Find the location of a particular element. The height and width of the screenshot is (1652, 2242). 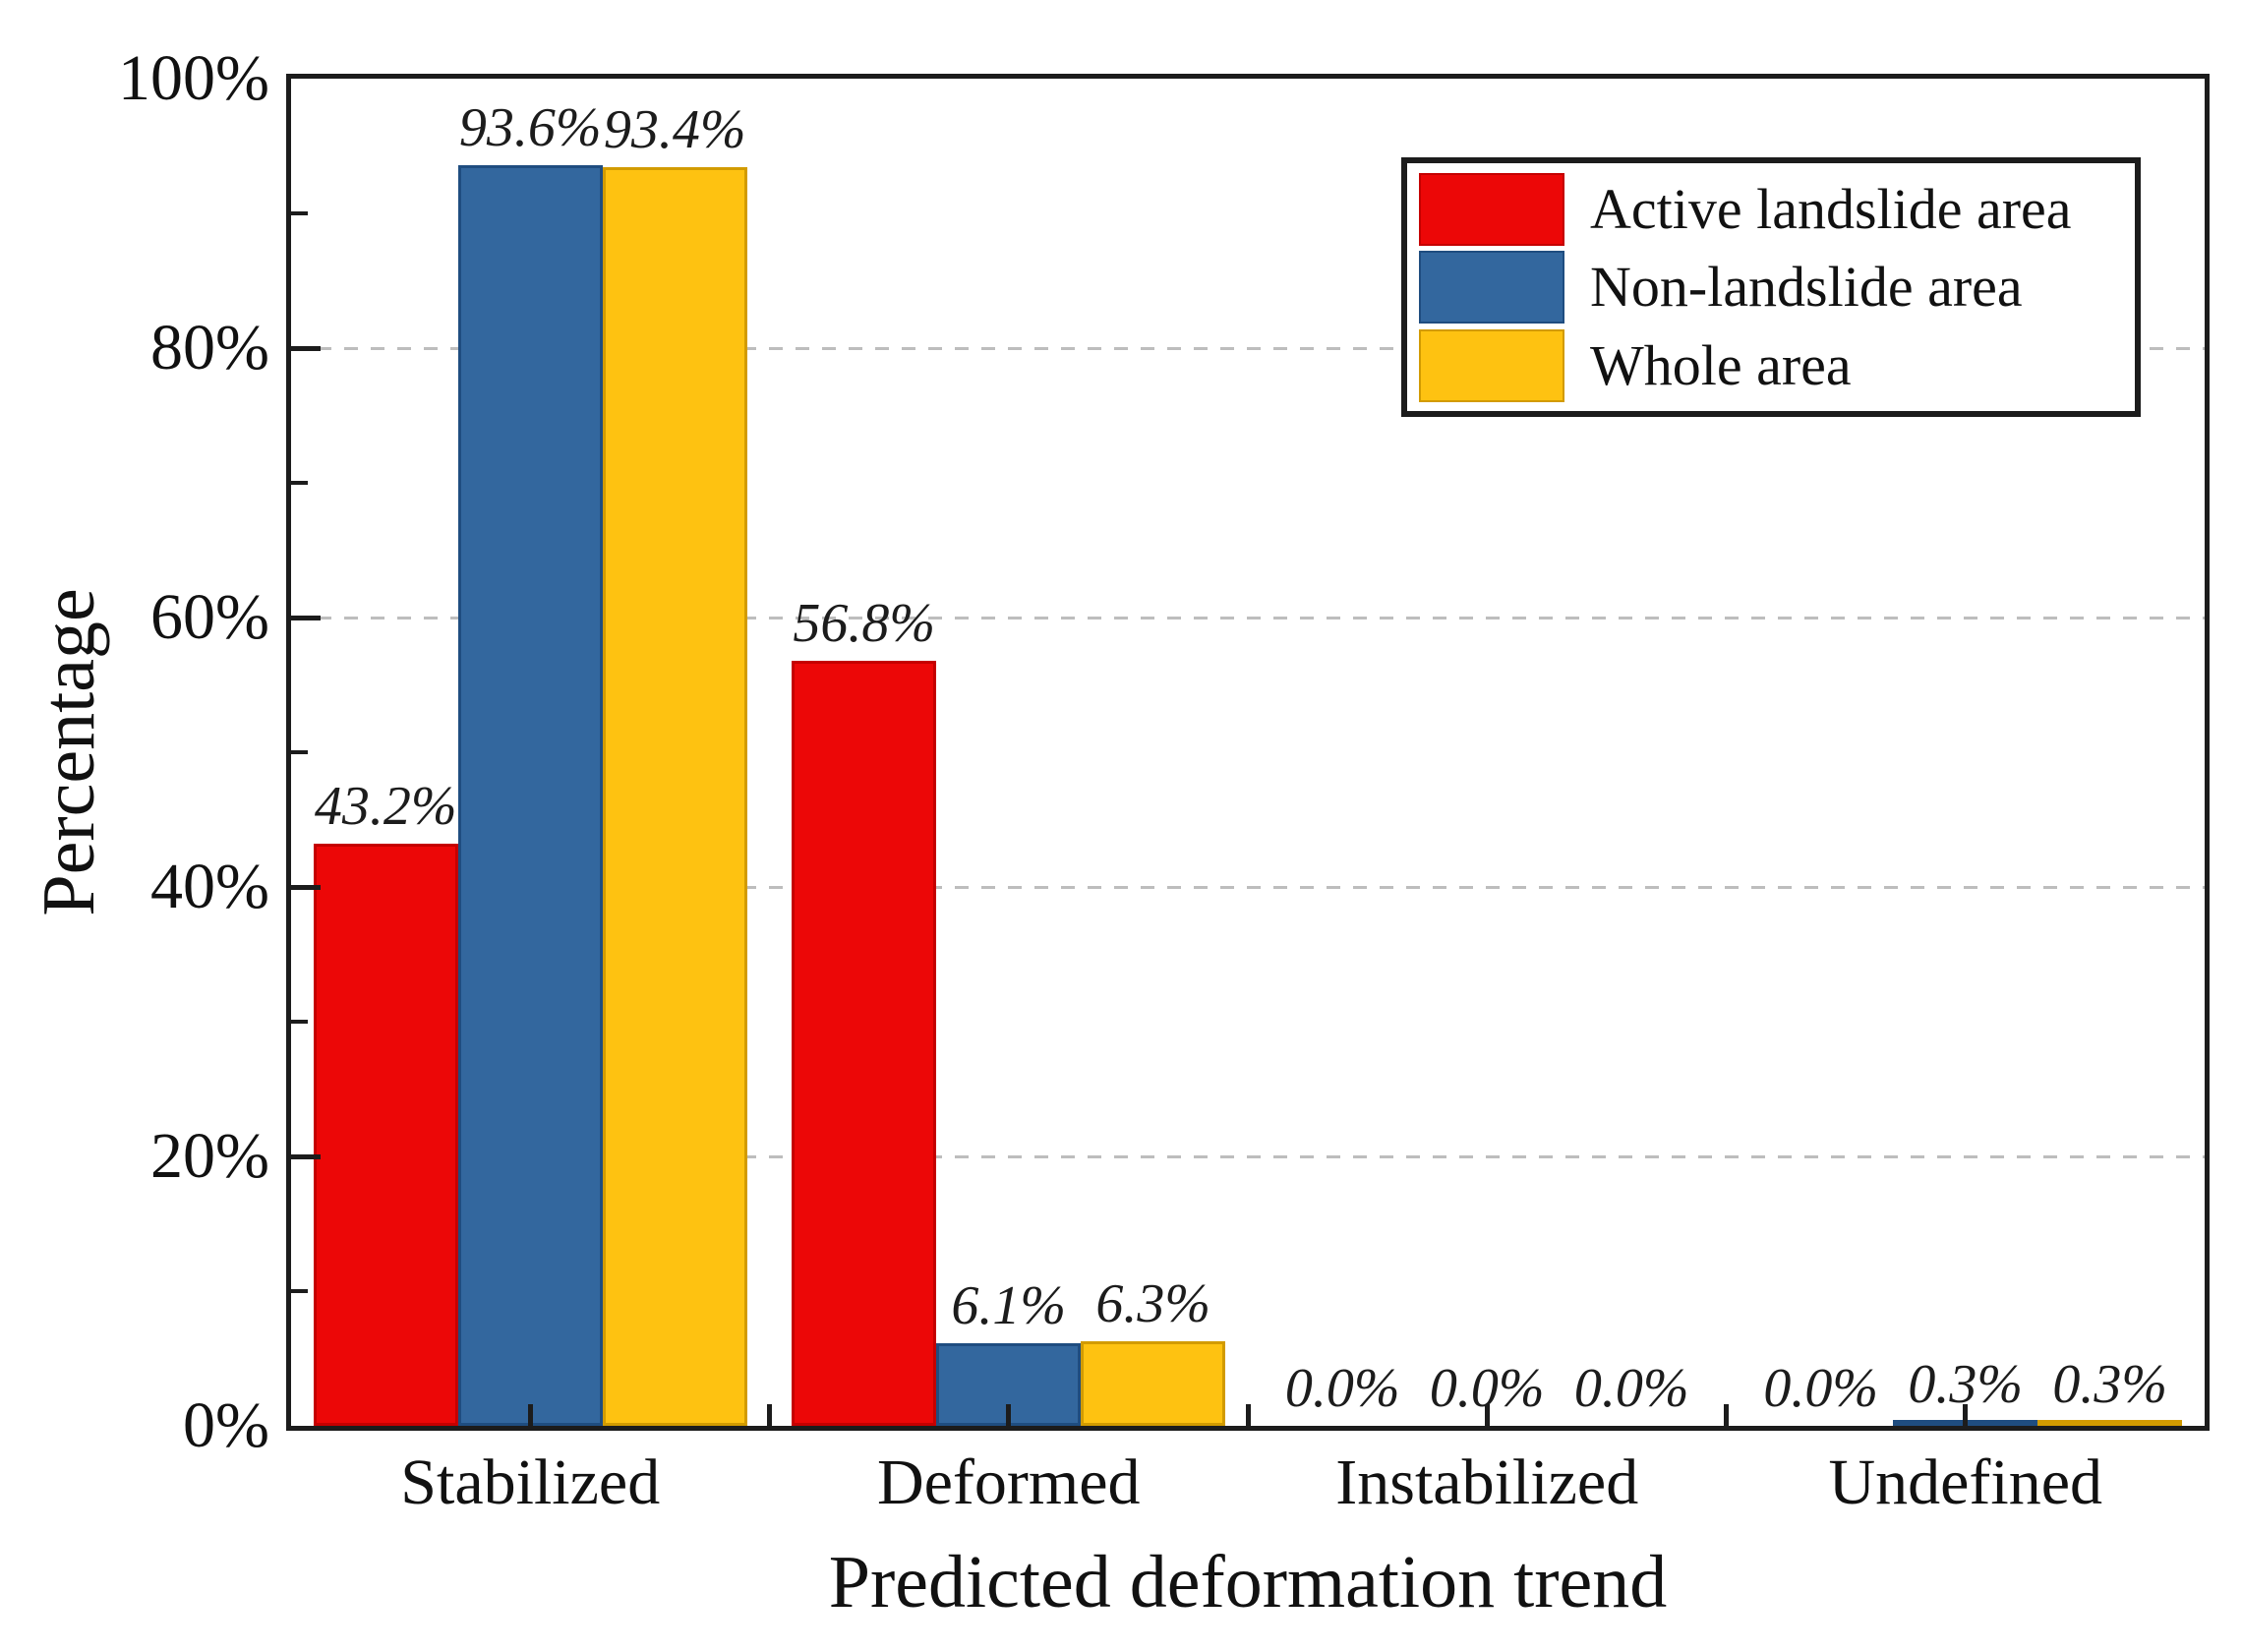

bar-value-label: 6.1% is located at coordinates (1009, 1306).